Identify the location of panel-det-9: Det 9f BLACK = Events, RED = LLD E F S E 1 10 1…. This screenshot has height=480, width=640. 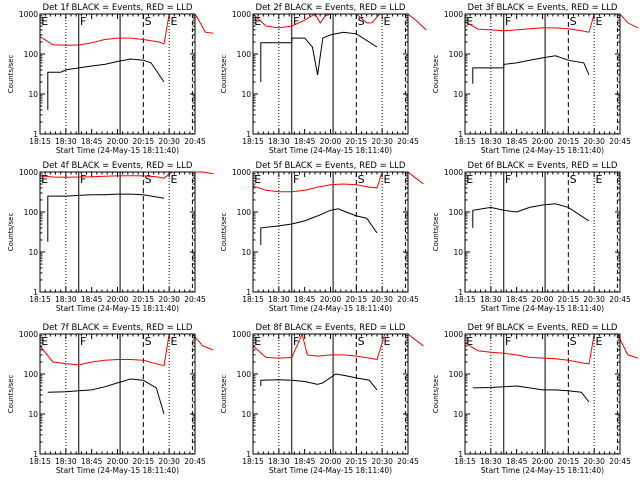
(535, 399).